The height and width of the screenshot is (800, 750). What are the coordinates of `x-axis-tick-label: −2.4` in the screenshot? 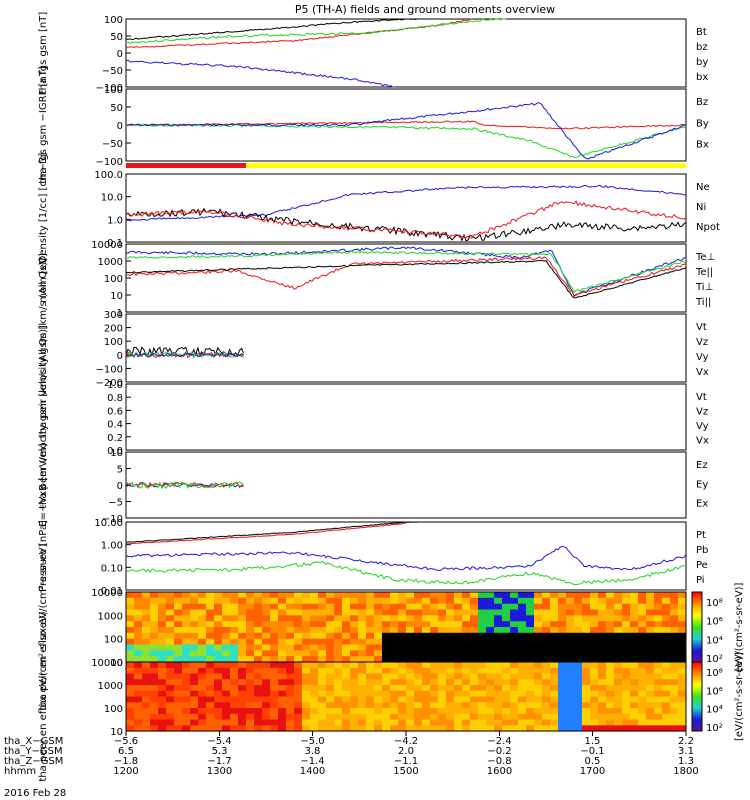 It's located at (499, 741).